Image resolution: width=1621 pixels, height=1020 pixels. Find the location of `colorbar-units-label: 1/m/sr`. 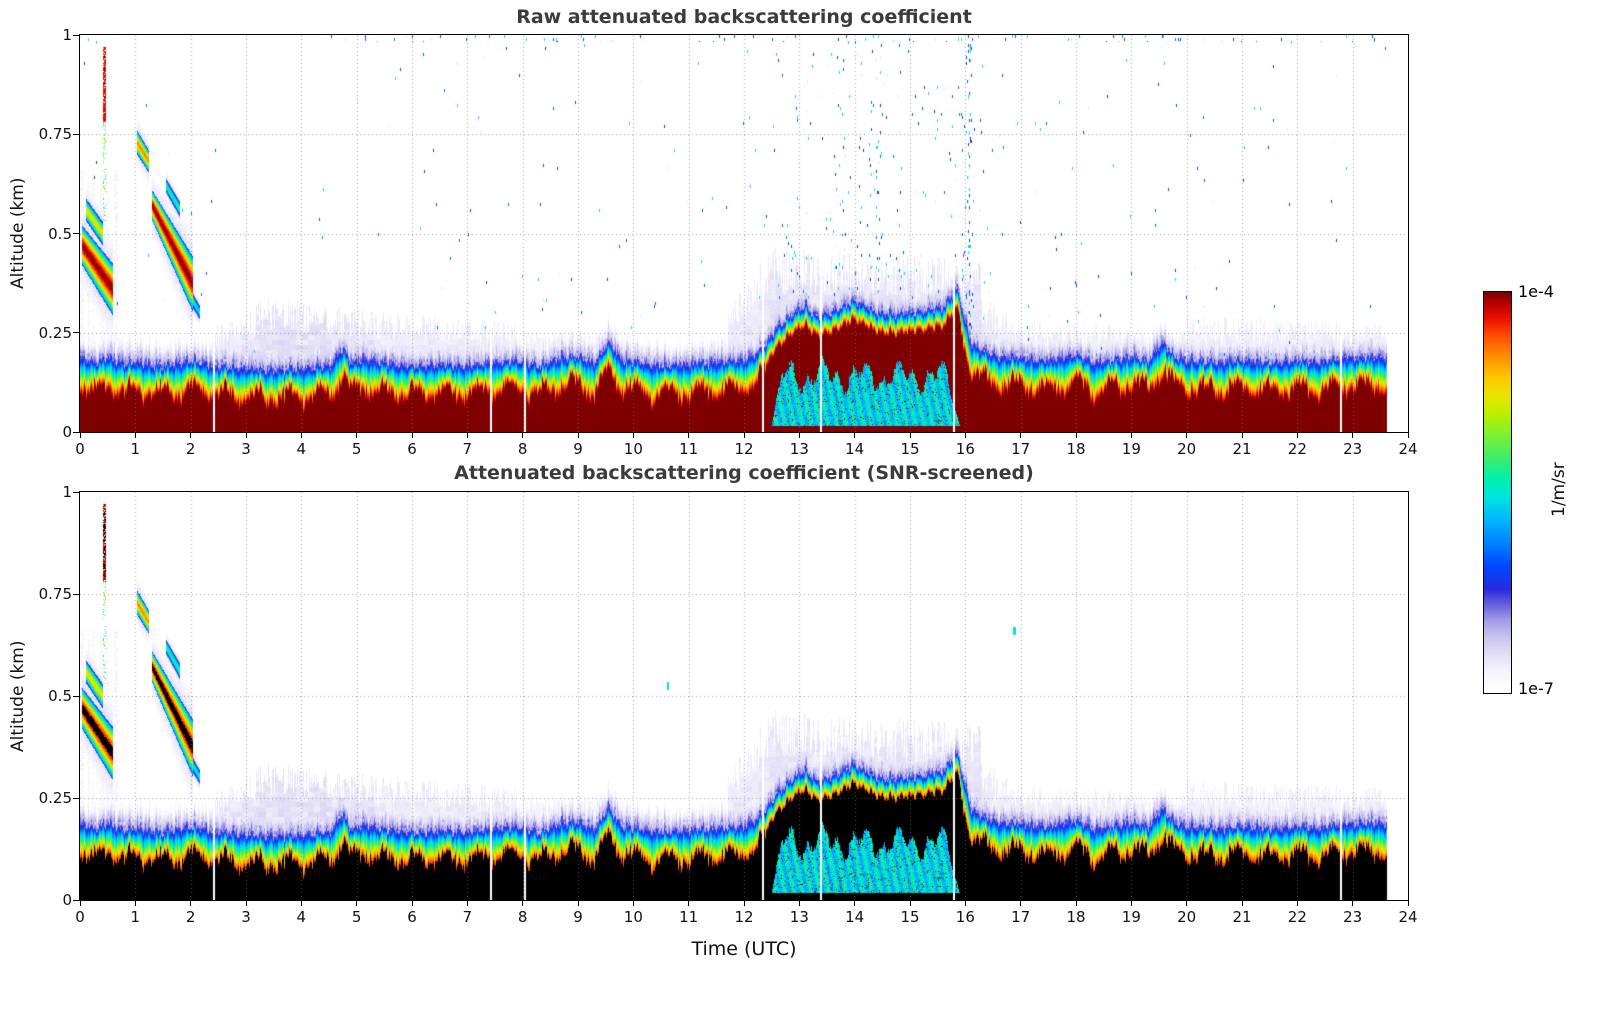

colorbar-units-label: 1/m/sr is located at coordinates (1559, 490).